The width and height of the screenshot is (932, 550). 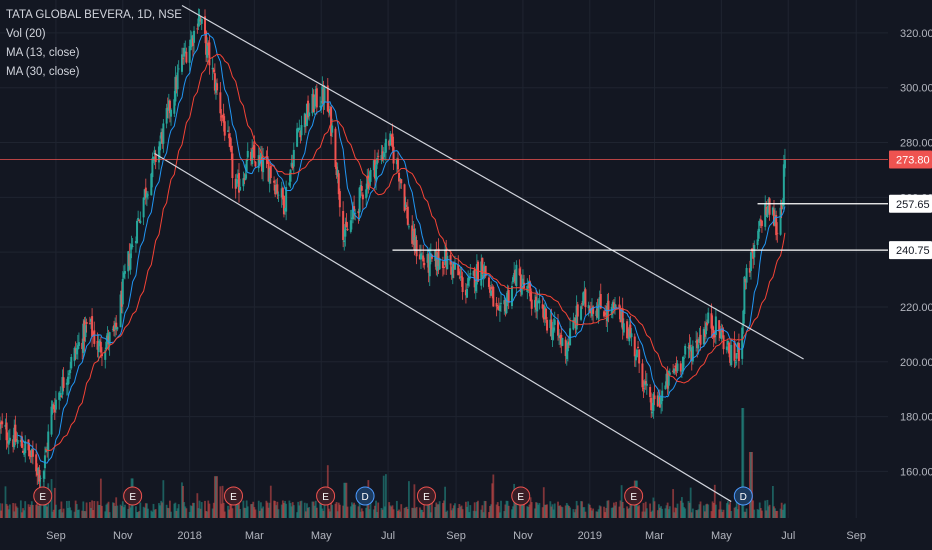 I want to click on indicator-ma30: MA (30, close), so click(x=43, y=72).